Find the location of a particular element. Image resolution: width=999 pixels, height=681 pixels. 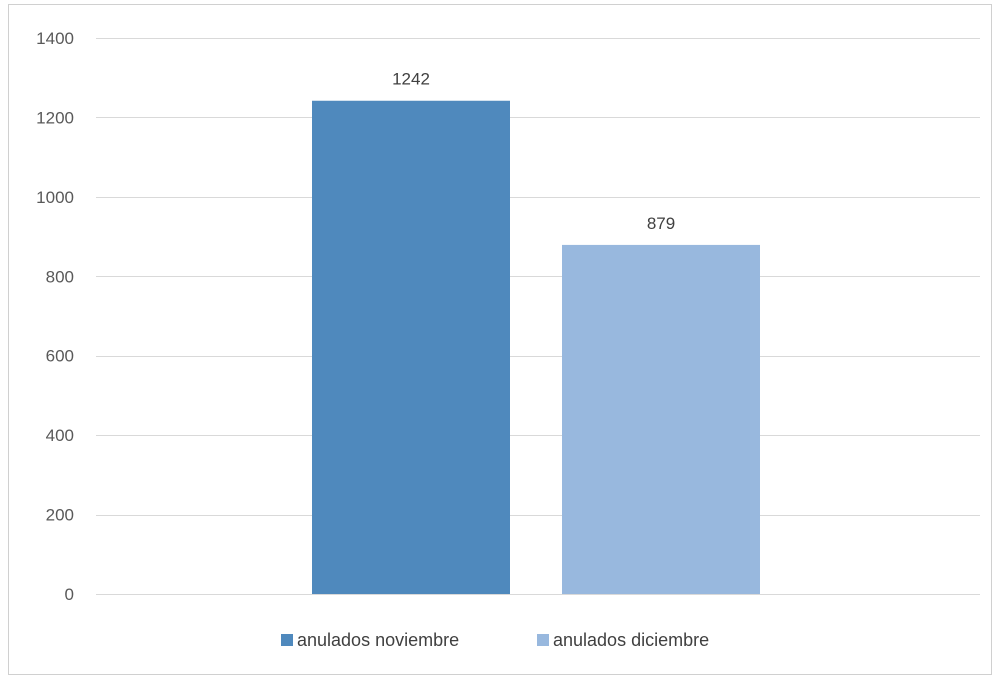

y-tick-label: 1200 is located at coordinates (55, 117).